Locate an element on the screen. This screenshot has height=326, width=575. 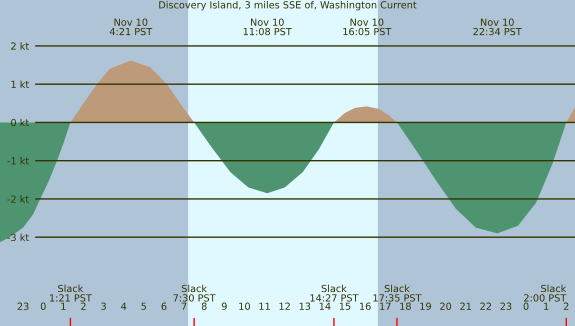
x-tick-label: 19 is located at coordinates (425, 306).